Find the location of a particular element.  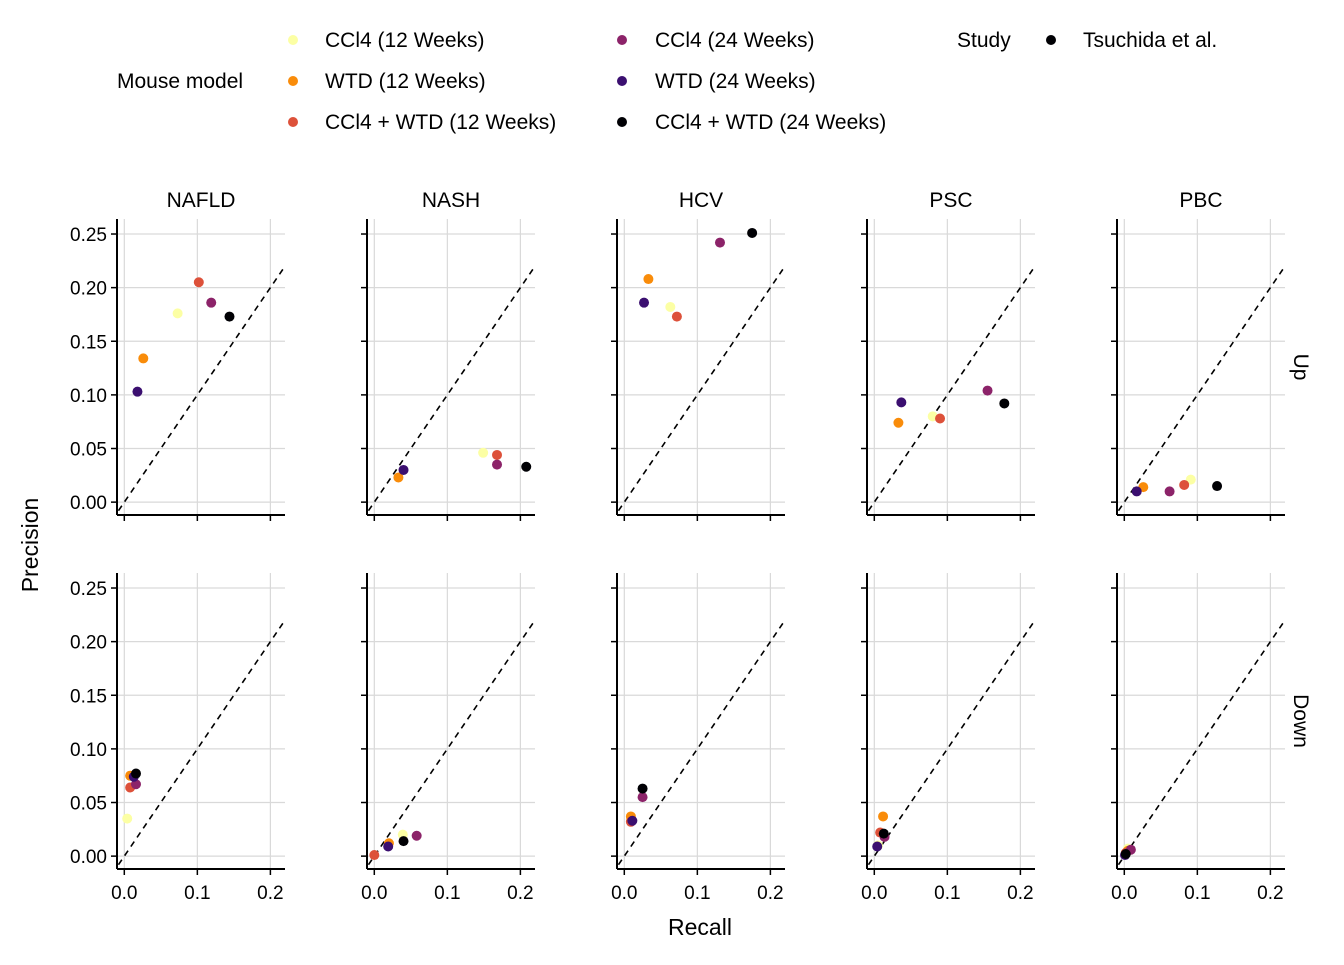

point-pbc-up-ccl4-24-weeks is located at coordinates (1169, 491).